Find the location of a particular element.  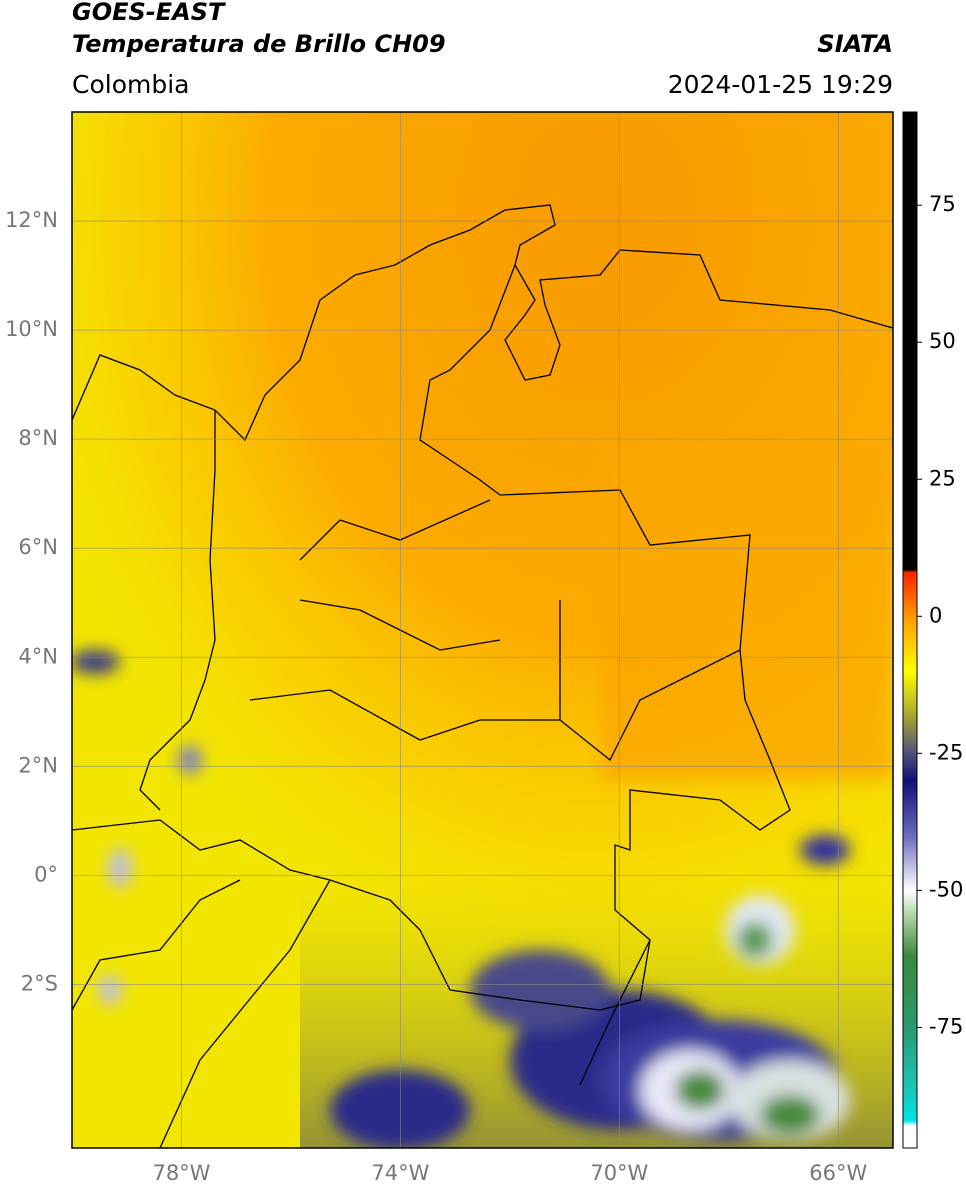

lon-tick-label: 74°W is located at coordinates (400, 1173).